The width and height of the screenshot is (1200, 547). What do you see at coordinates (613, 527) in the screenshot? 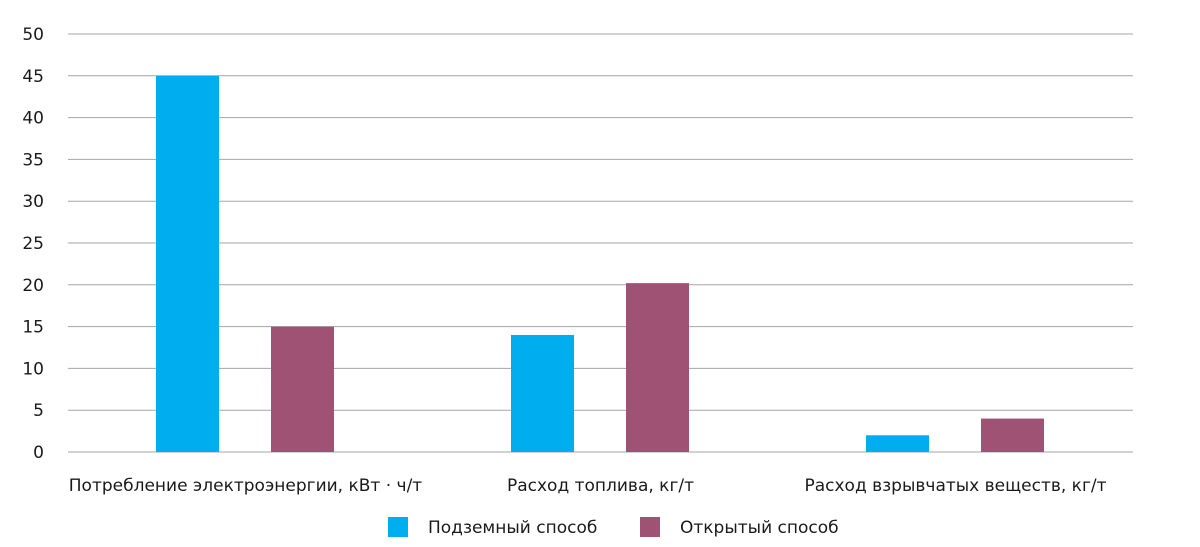
I see `legend: Подземный способ Открытый способ` at bounding box center [613, 527].